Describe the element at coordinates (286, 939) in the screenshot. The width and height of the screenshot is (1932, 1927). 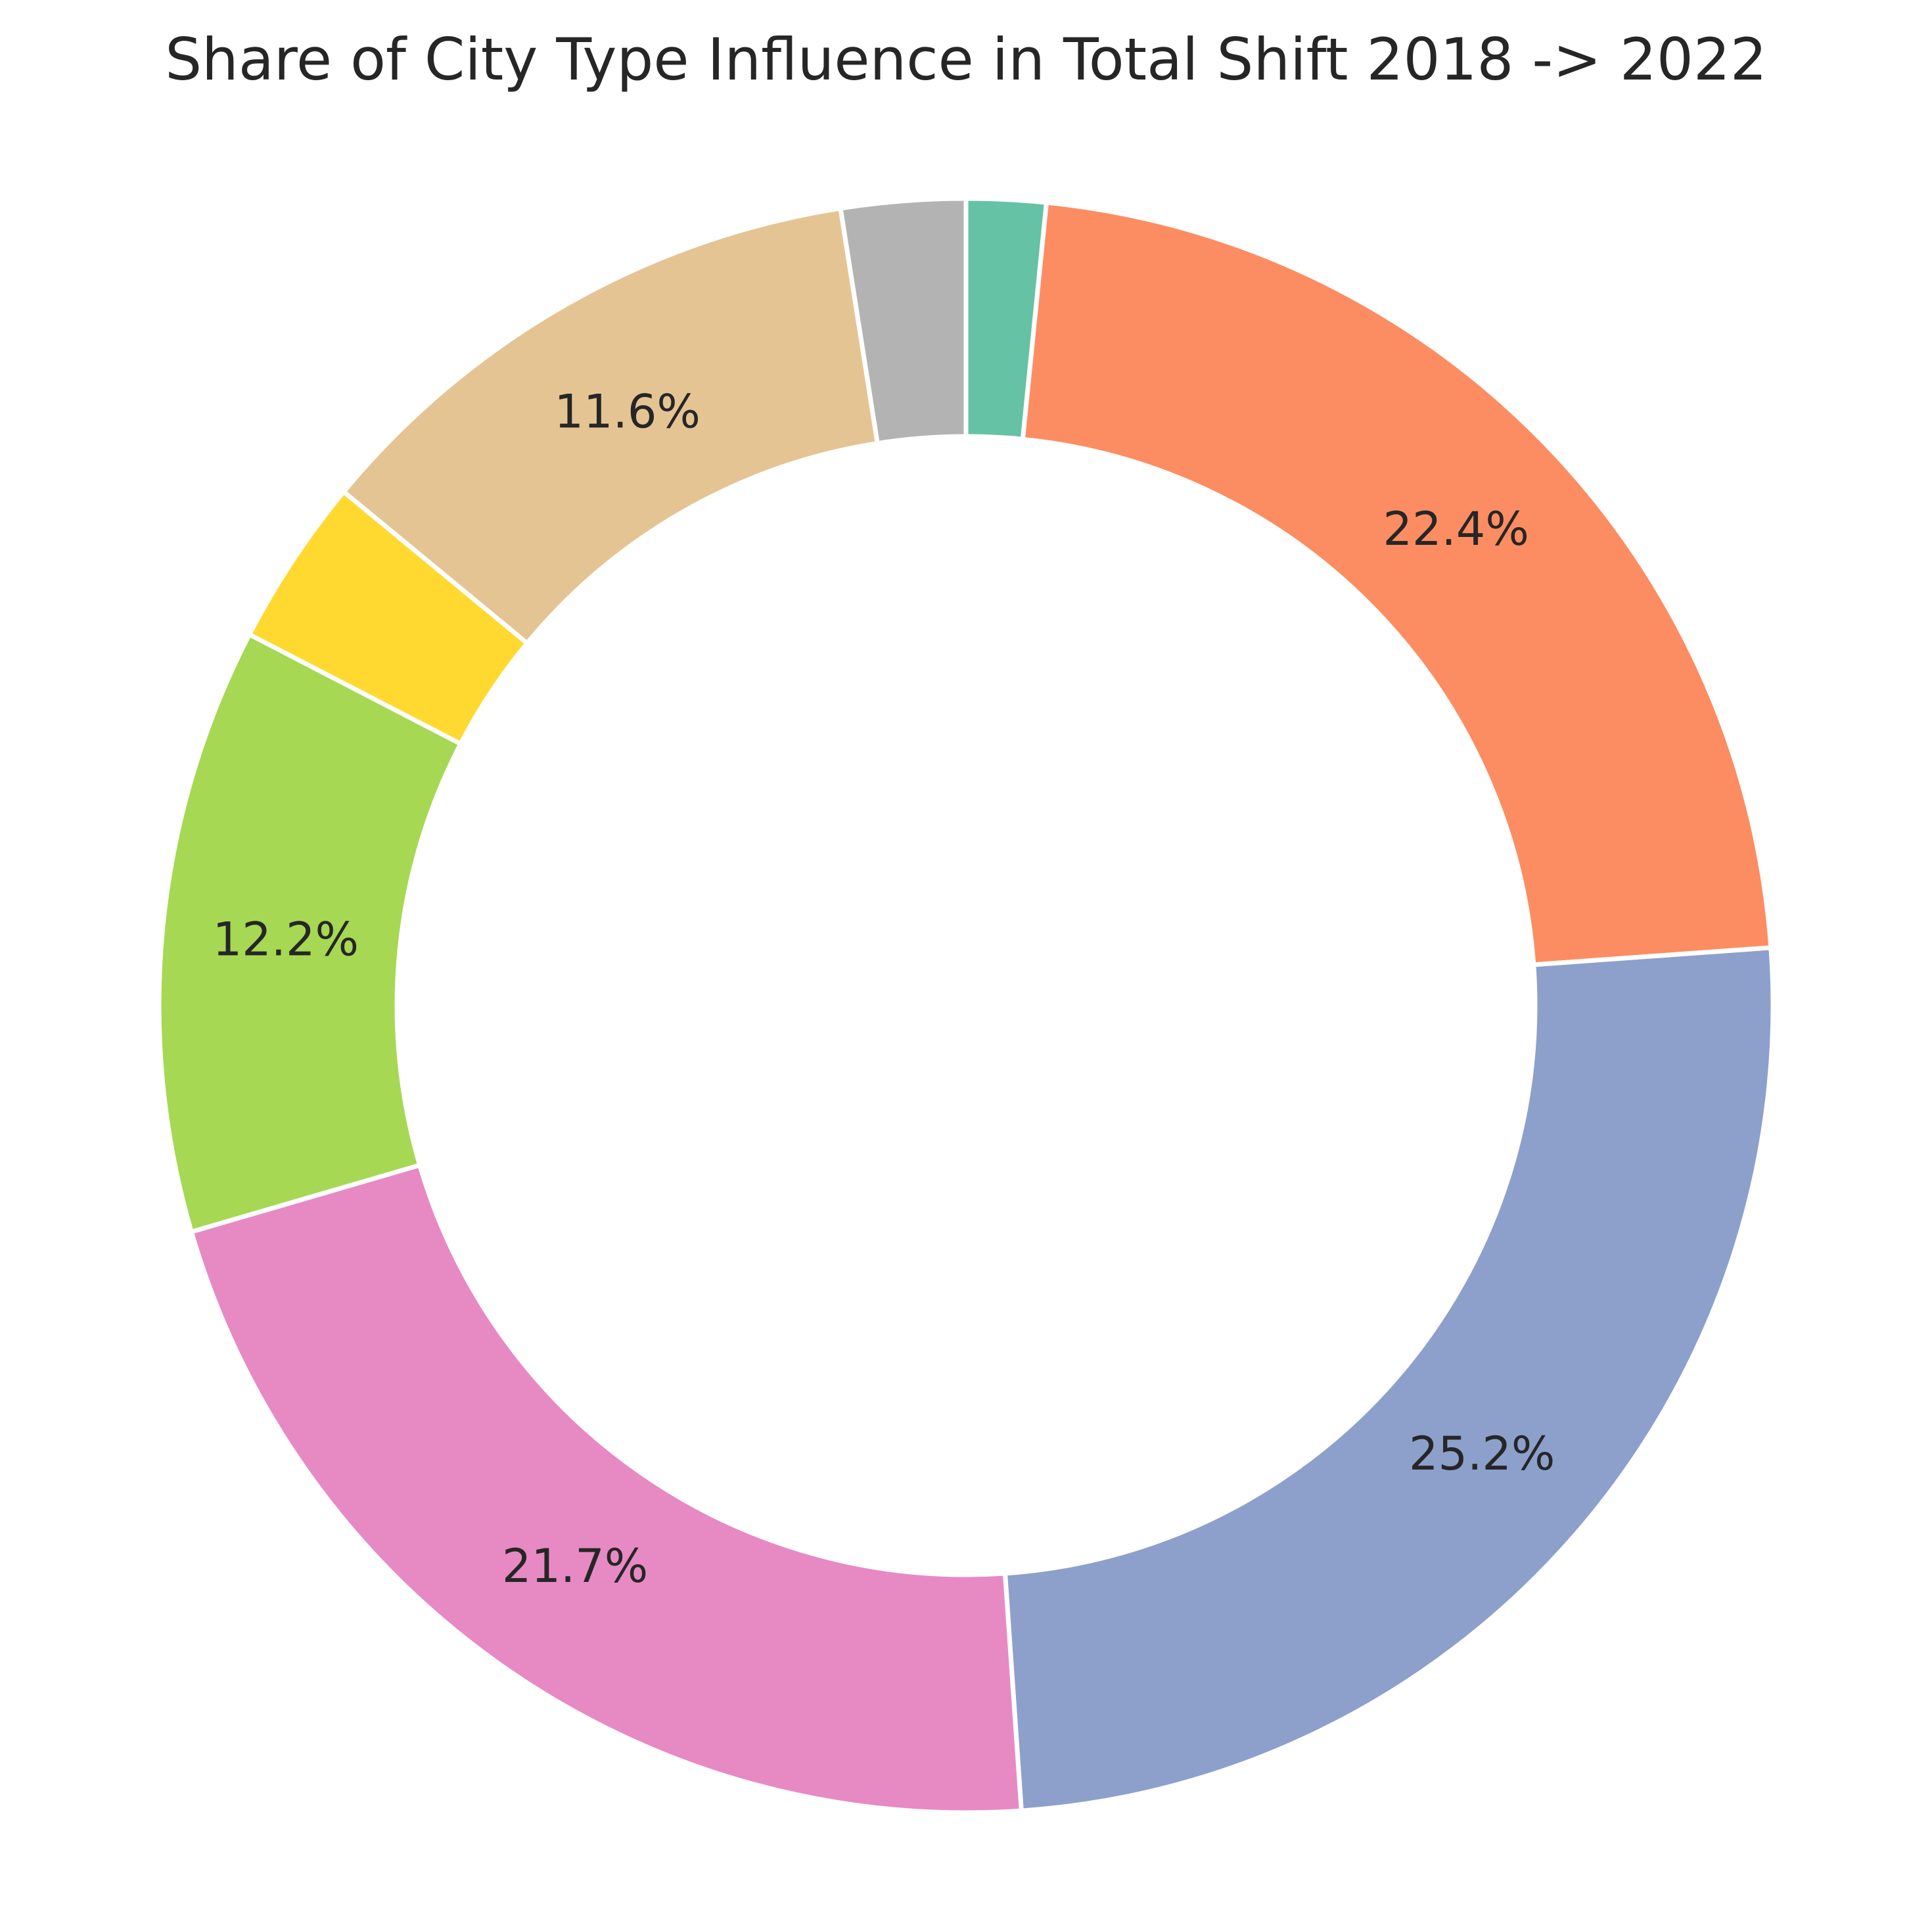
I see `slice-percent-label: 12.2%` at that location.